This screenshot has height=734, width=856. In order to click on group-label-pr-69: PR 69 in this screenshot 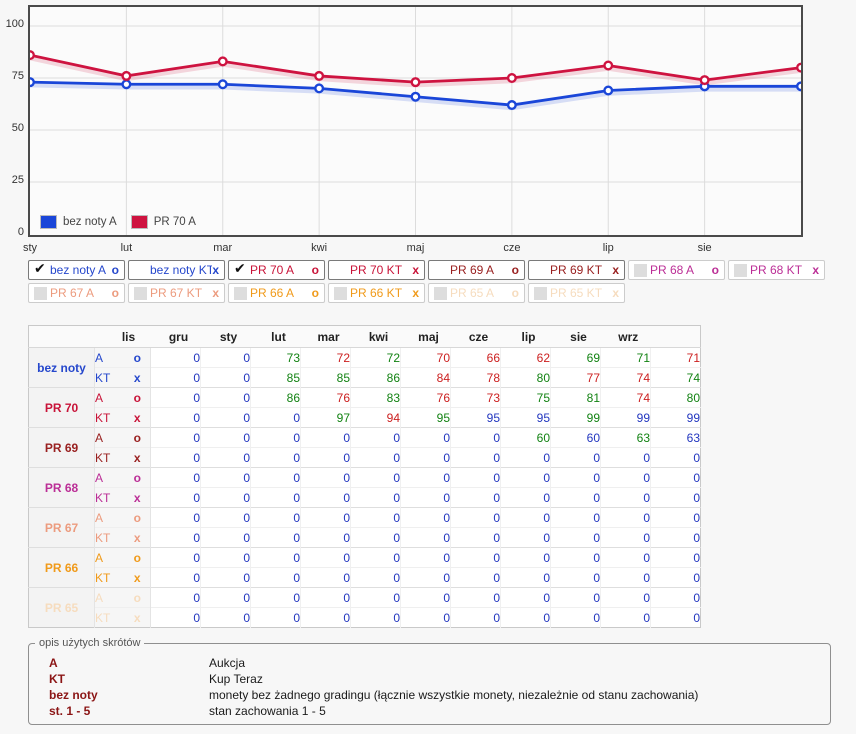, I will do `click(61, 447)`.